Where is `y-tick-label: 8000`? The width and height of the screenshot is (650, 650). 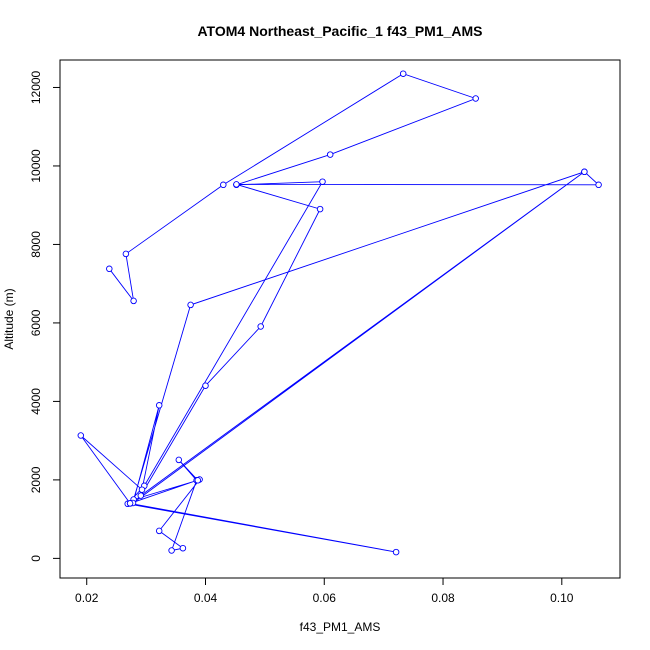
y-tick-label: 8000 is located at coordinates (36, 244).